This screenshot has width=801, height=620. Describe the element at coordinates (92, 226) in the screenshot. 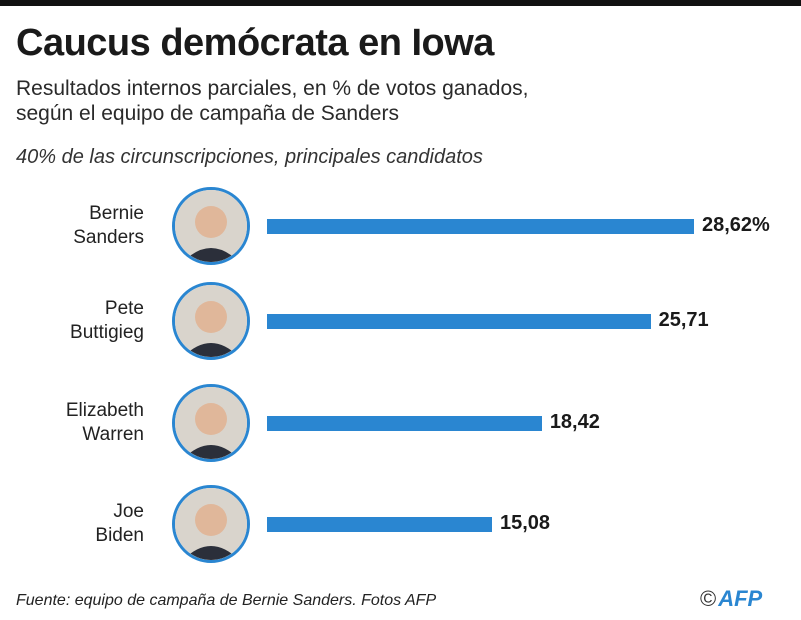

I see `candidate-name: Bernie Sanders` at that location.